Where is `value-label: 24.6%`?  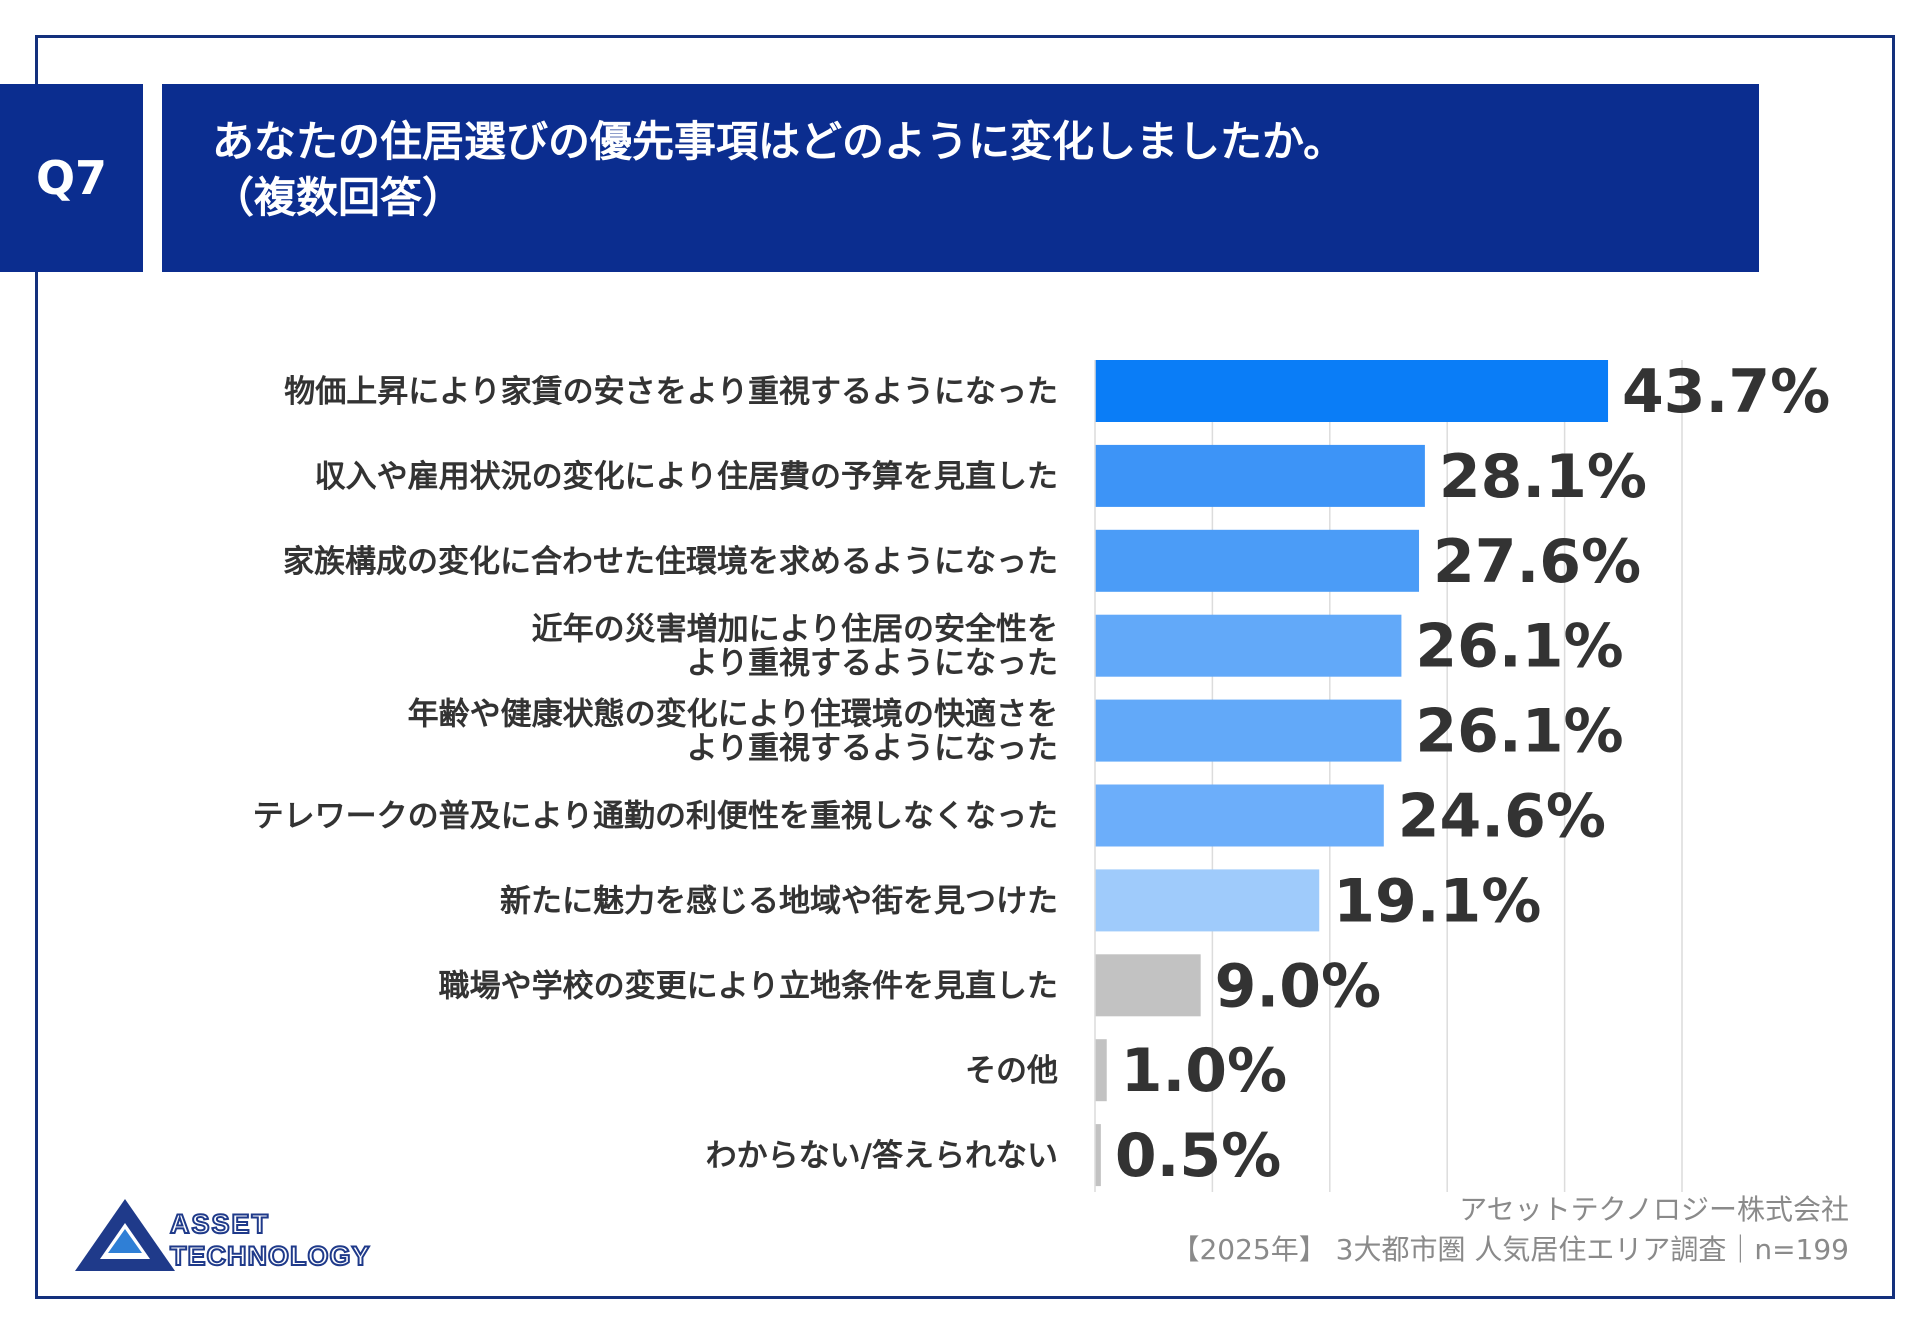
value-label: 24.6% is located at coordinates (1502, 817).